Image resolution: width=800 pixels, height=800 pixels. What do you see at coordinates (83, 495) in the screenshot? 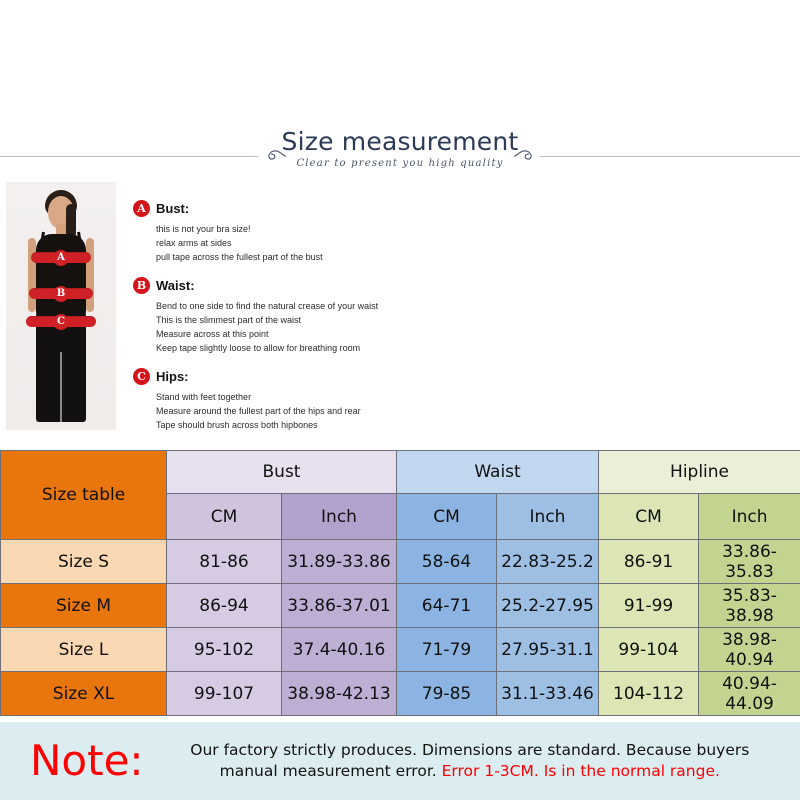
I see `table-corner-label: Size table` at bounding box center [83, 495].